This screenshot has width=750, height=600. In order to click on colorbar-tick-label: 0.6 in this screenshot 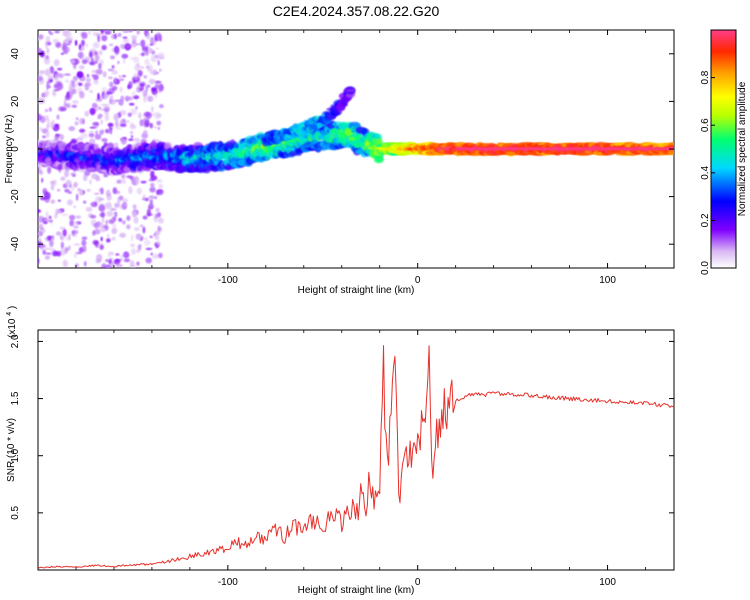, I will do `click(705, 125)`.